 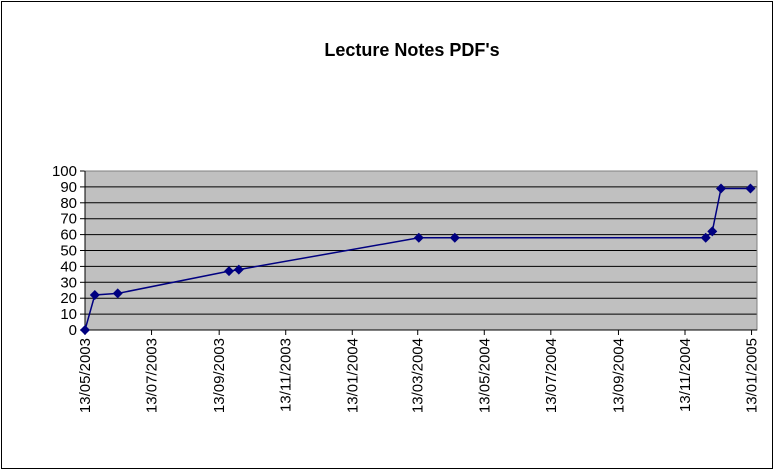 What do you see at coordinates (73, 330) in the screenshot?
I see `y-tick-label: 0` at bounding box center [73, 330].